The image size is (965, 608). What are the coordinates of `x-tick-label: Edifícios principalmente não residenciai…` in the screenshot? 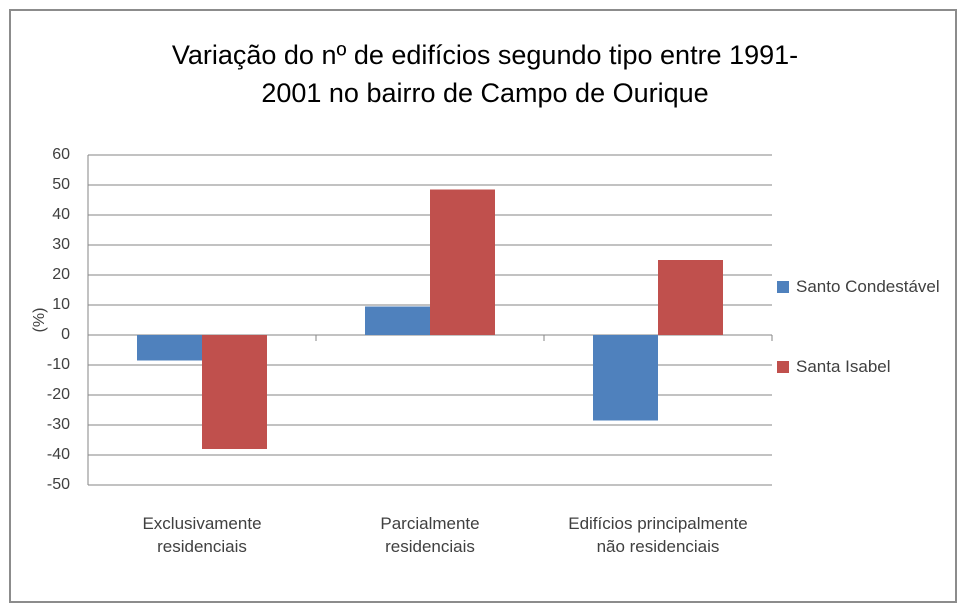 It's located at (658, 535).